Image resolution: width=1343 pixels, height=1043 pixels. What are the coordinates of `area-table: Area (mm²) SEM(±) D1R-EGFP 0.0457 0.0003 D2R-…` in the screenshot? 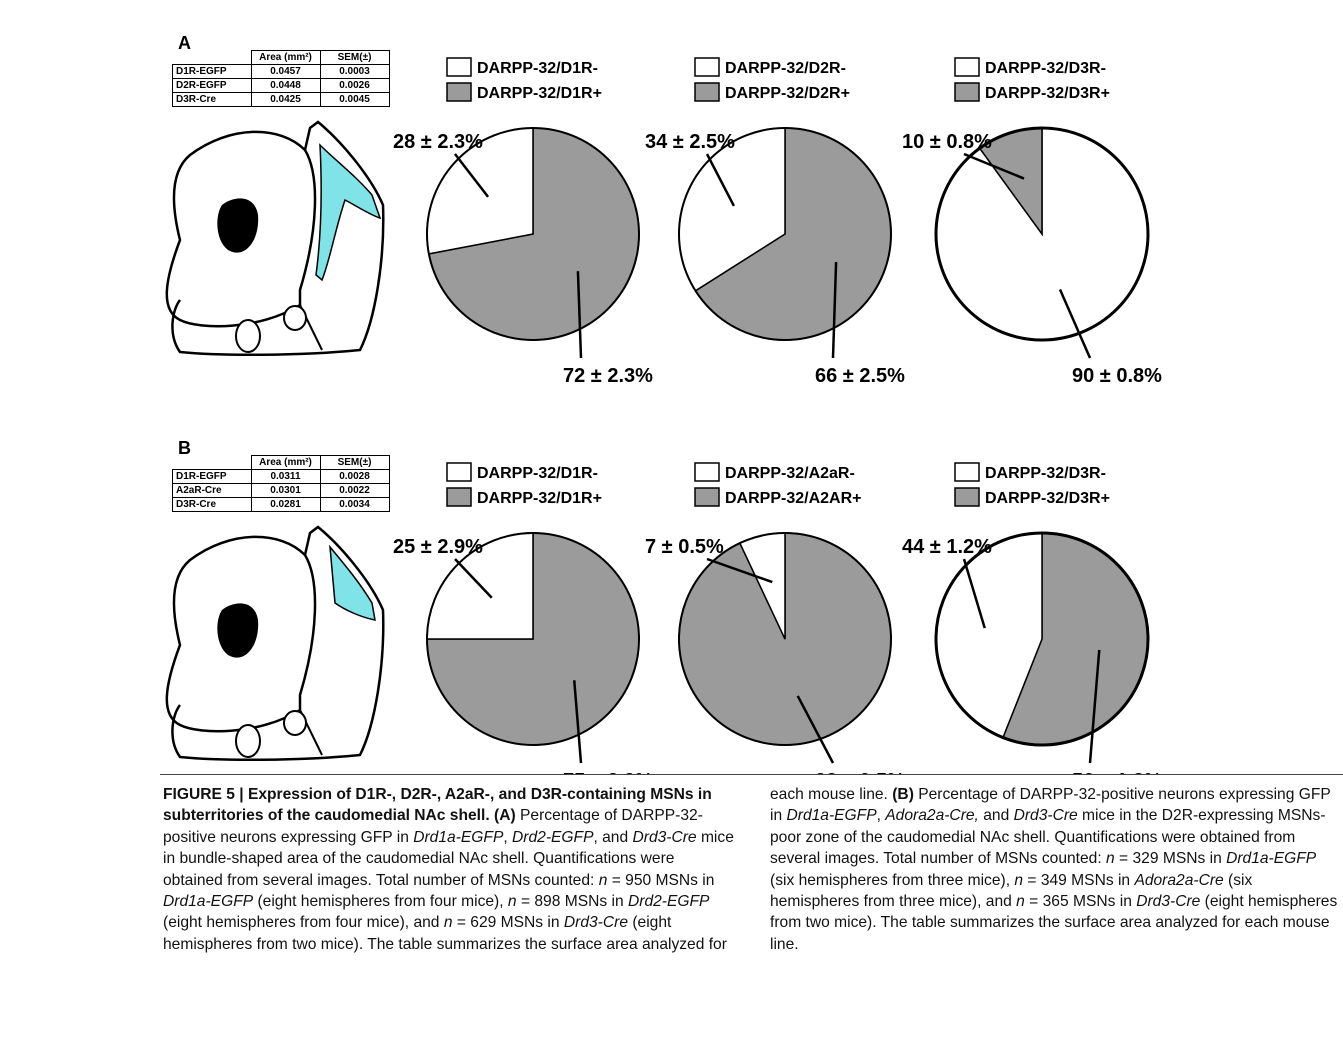 It's located at (281, 78).